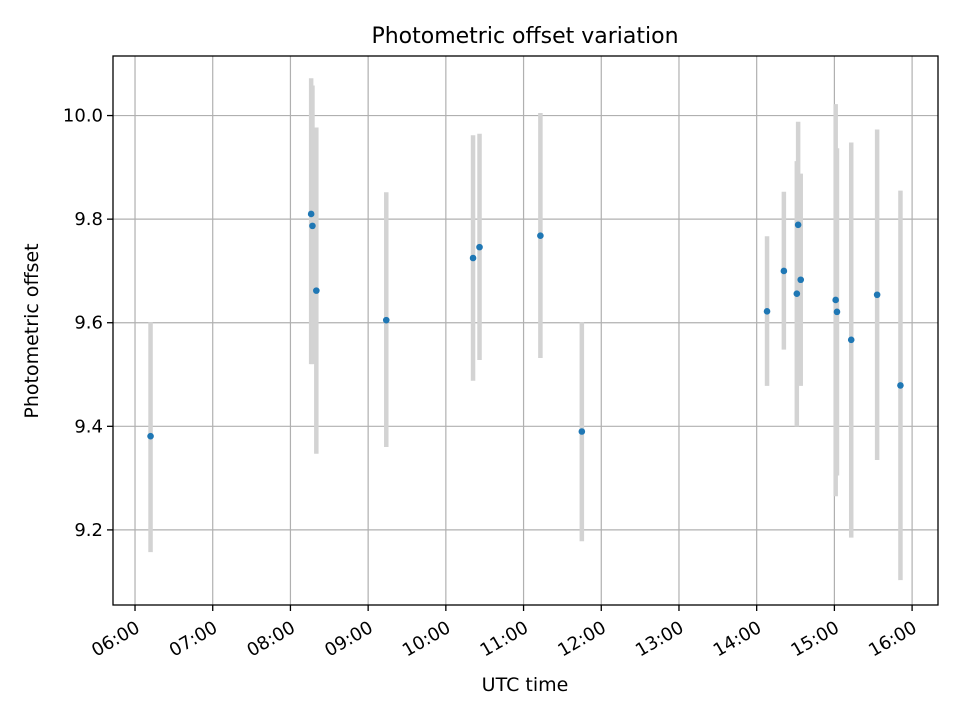 This screenshot has width=960, height=720. I want to click on x-tick-label: 10:00, so click(426, 639).